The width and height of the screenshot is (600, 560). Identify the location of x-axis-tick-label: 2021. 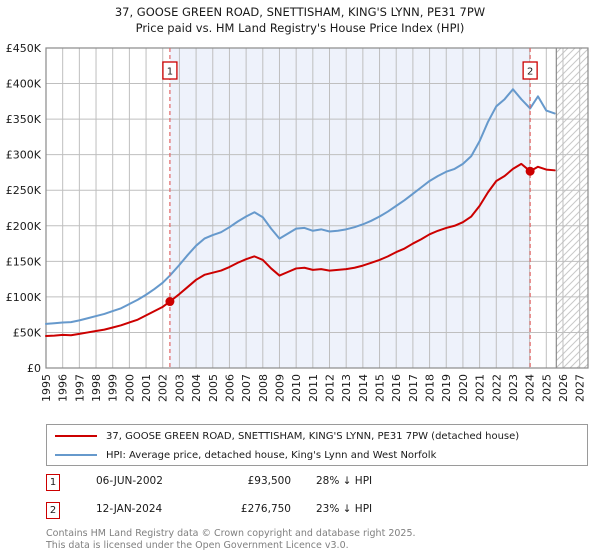
(480, 388).